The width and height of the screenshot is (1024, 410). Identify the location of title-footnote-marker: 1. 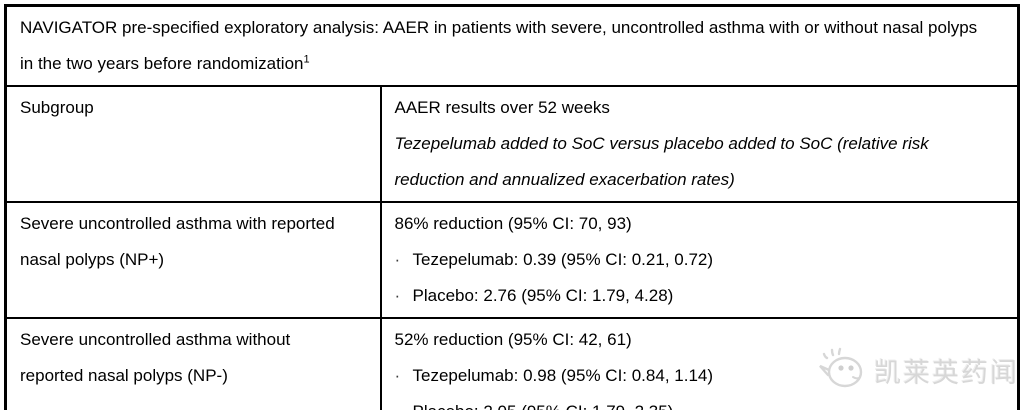
(306, 59).